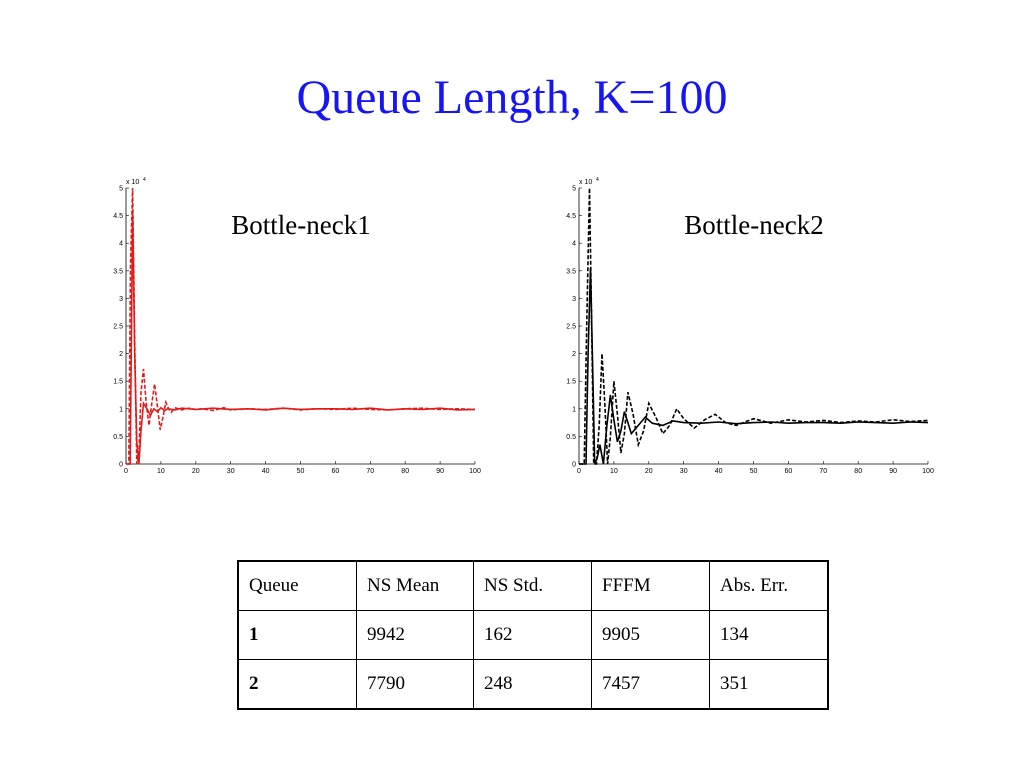 The width and height of the screenshot is (1024, 768). Describe the element at coordinates (297, 635) in the screenshot. I see `table-cell-queue: 1` at that location.